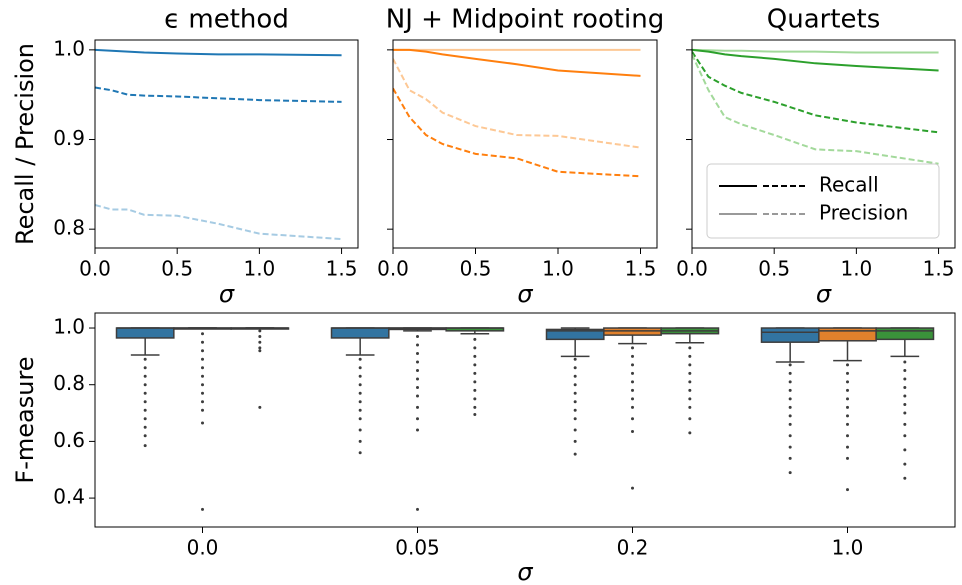 This screenshot has width=962, height=585. I want to click on x-tick-label: 0.0, so click(692, 269).